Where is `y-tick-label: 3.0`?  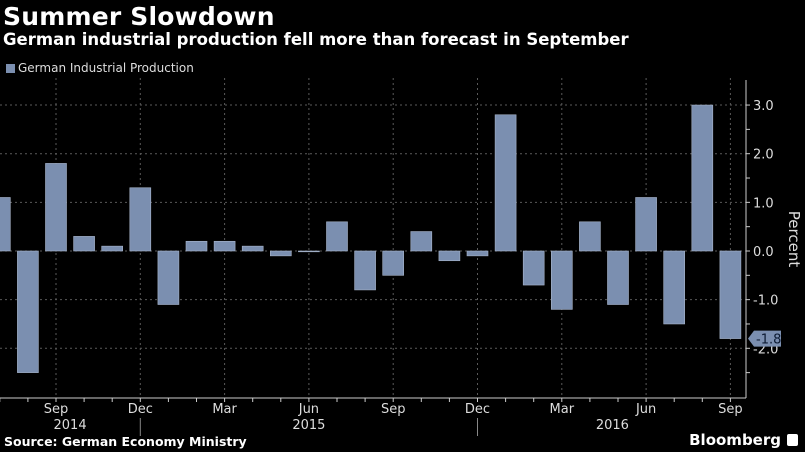 y-tick-label: 3.0 is located at coordinates (763, 106).